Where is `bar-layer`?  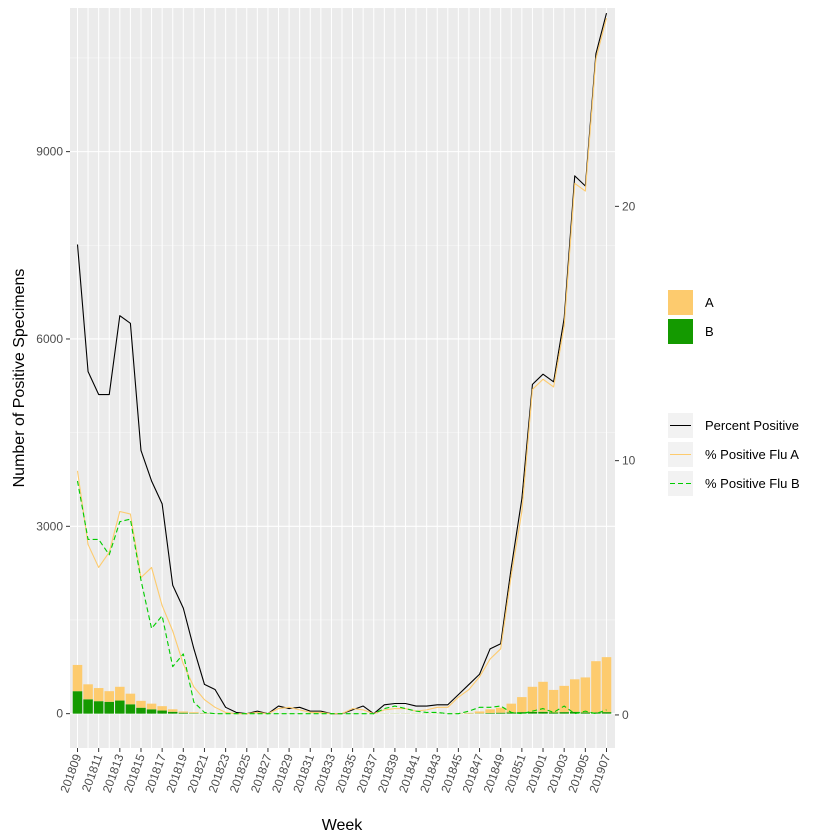 bar-layer is located at coordinates (342, 685).